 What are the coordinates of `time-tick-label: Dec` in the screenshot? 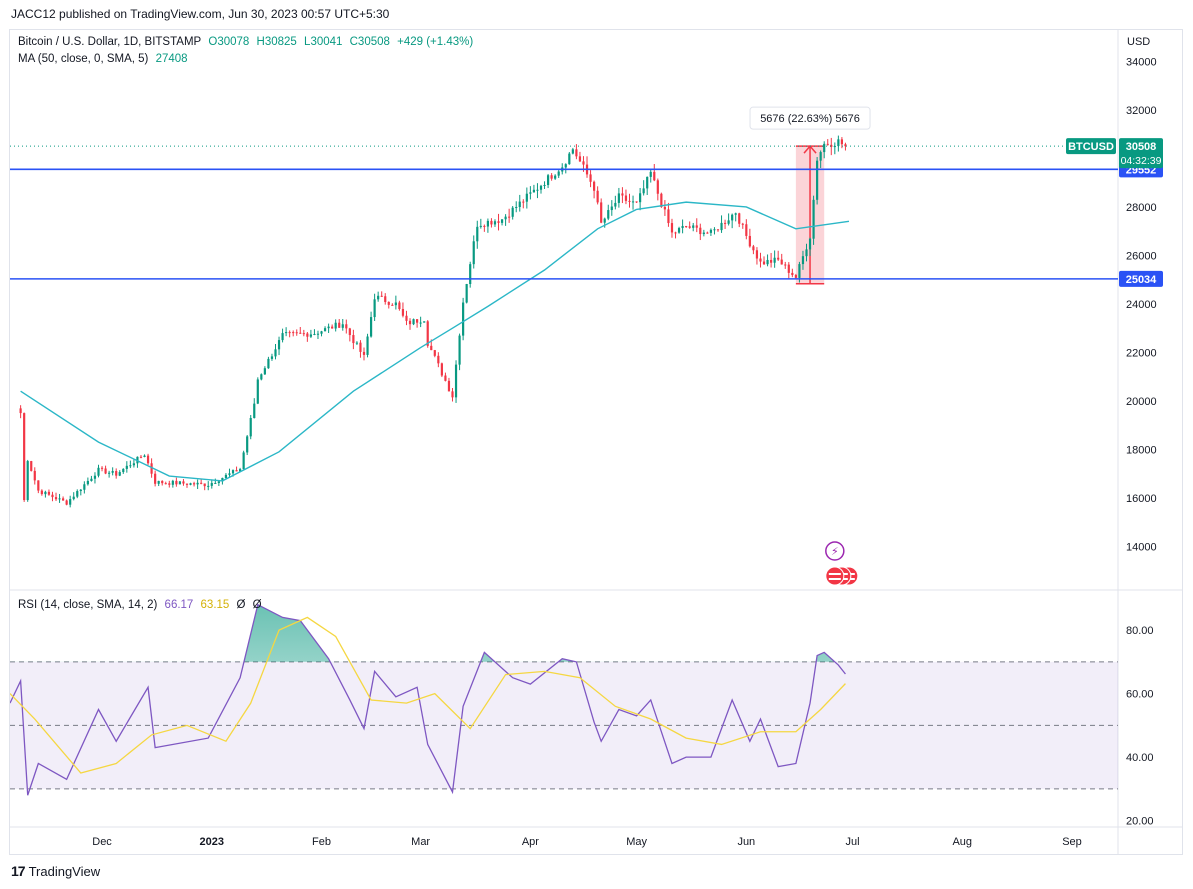 It's located at (102, 842).